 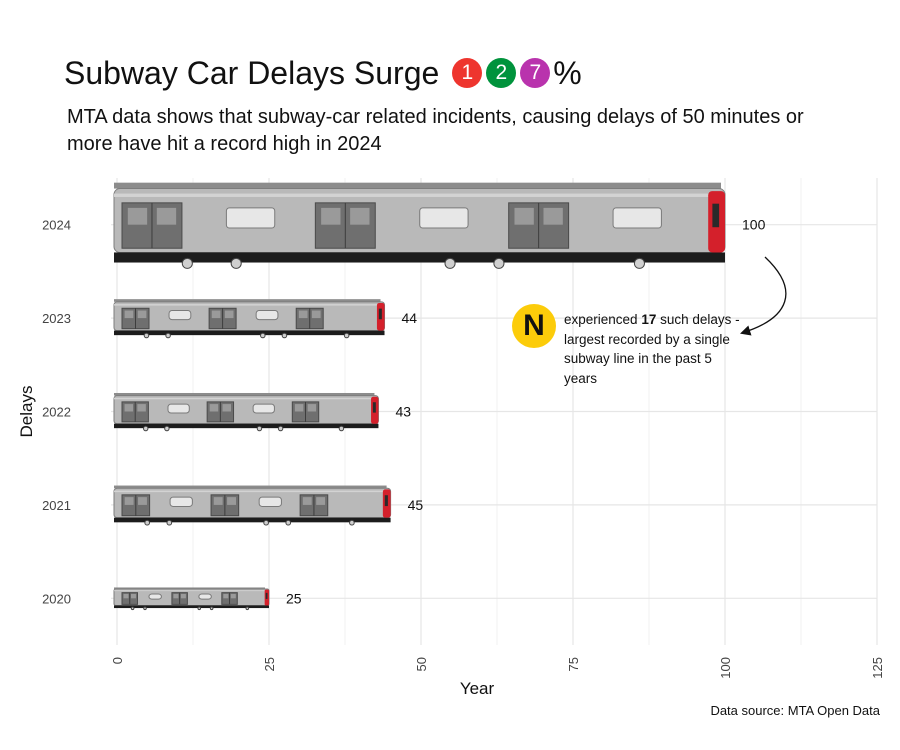 What do you see at coordinates (573, 664) in the screenshot?
I see `x-tick-label: 75` at bounding box center [573, 664].